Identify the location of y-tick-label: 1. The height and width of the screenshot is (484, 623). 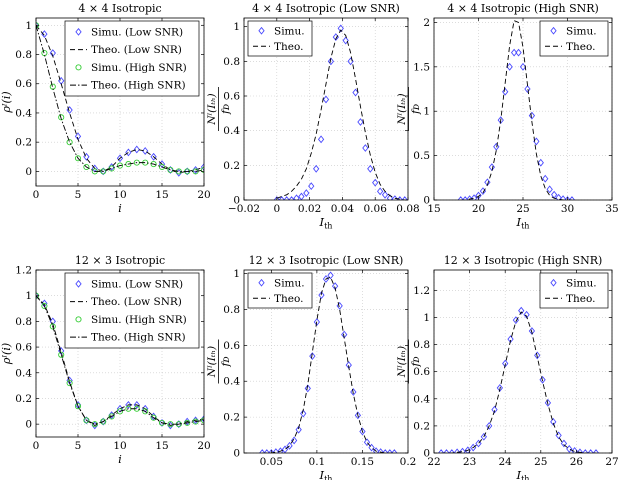
(28, 26).